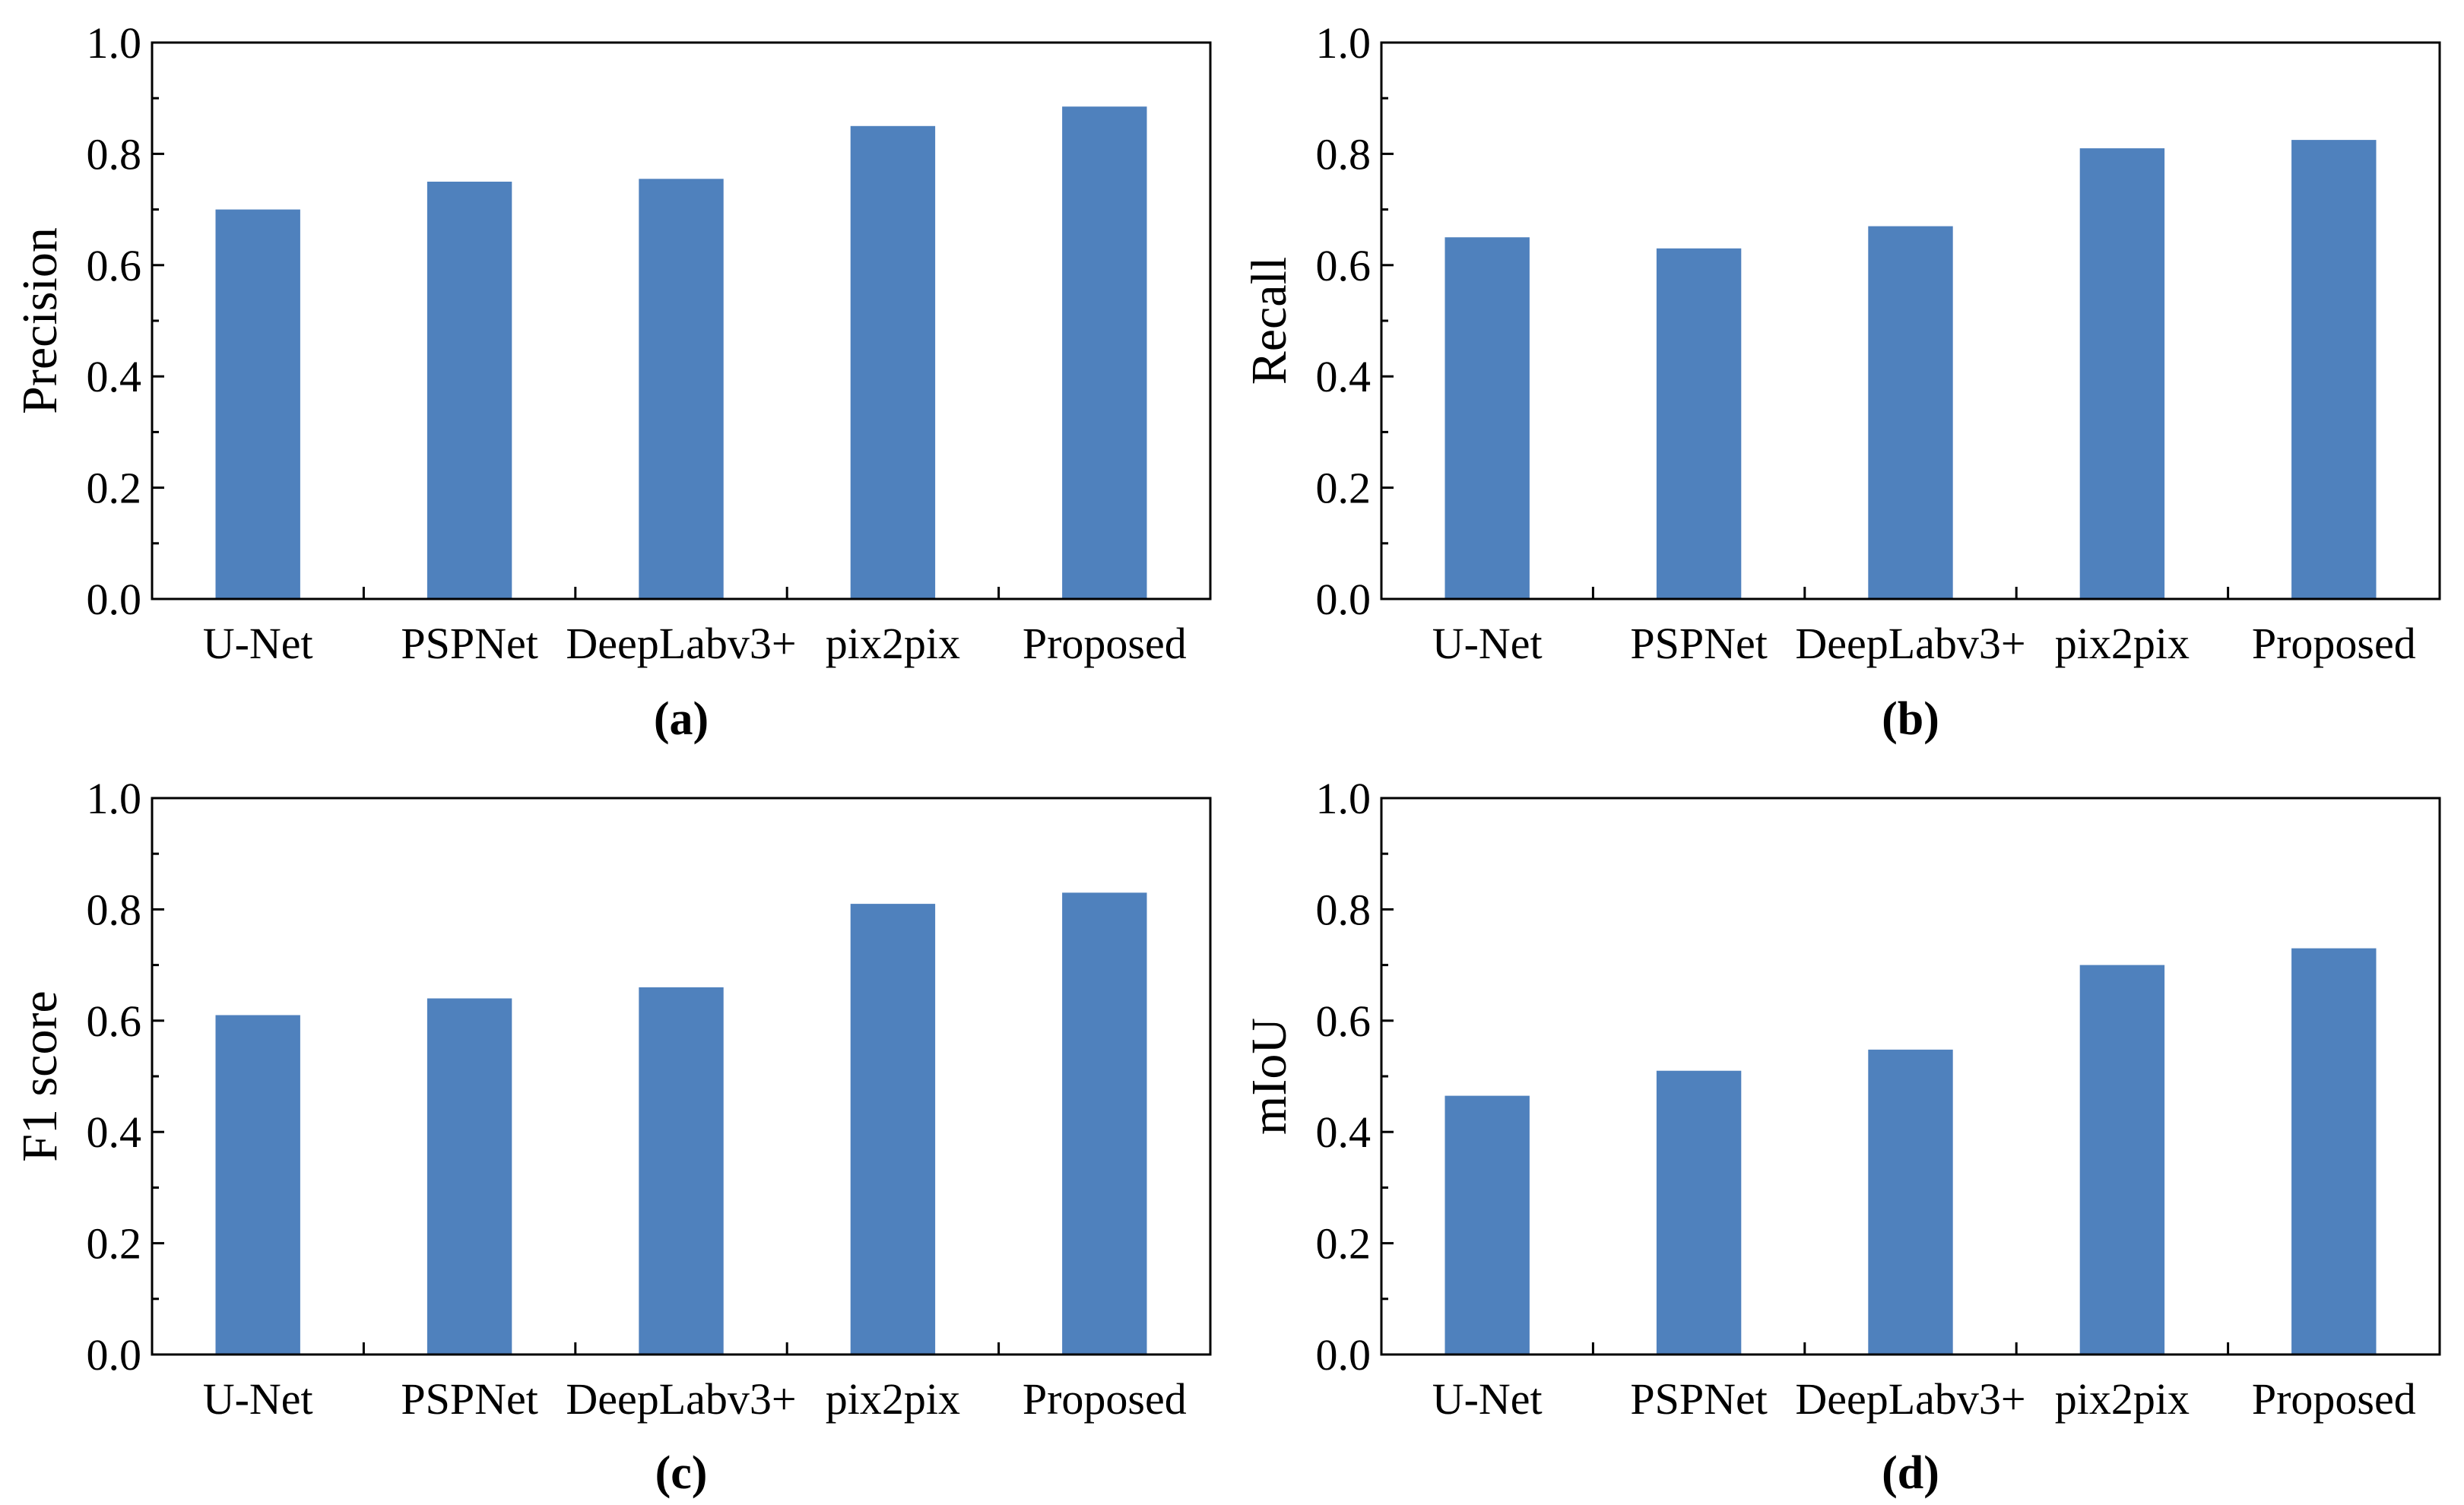  I want to click on panel-label: (a), so click(682, 719).